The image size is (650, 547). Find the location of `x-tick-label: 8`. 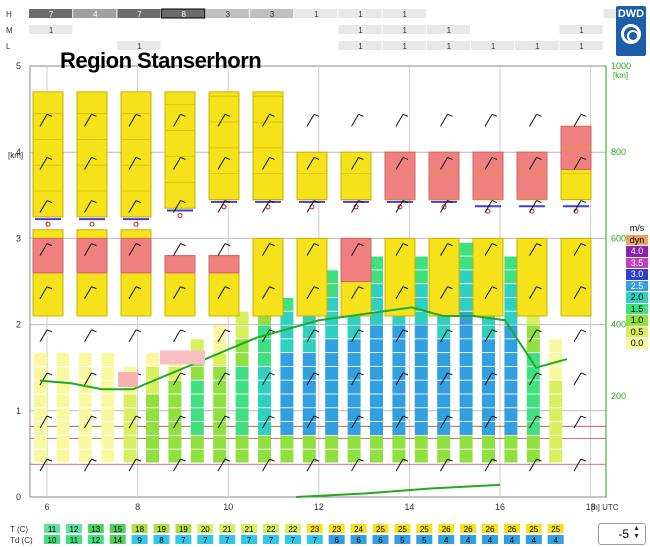

x-tick-label: 8 is located at coordinates (137, 507).